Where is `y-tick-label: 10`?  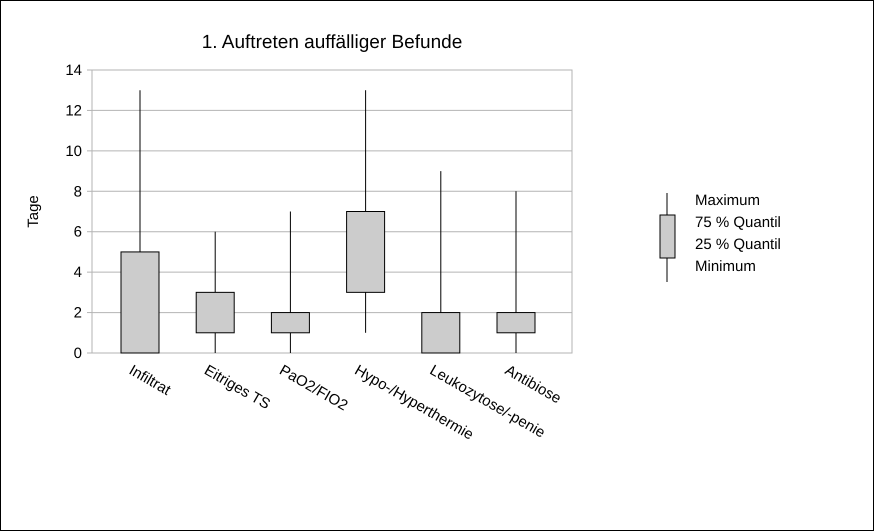
y-tick-label: 10 is located at coordinates (73, 151).